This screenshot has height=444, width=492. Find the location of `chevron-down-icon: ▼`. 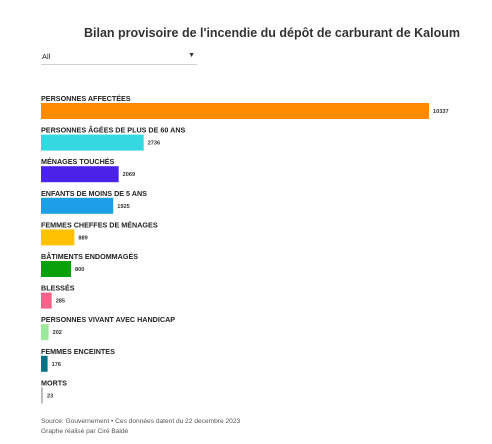

chevron-down-icon: ▼ is located at coordinates (191, 55).